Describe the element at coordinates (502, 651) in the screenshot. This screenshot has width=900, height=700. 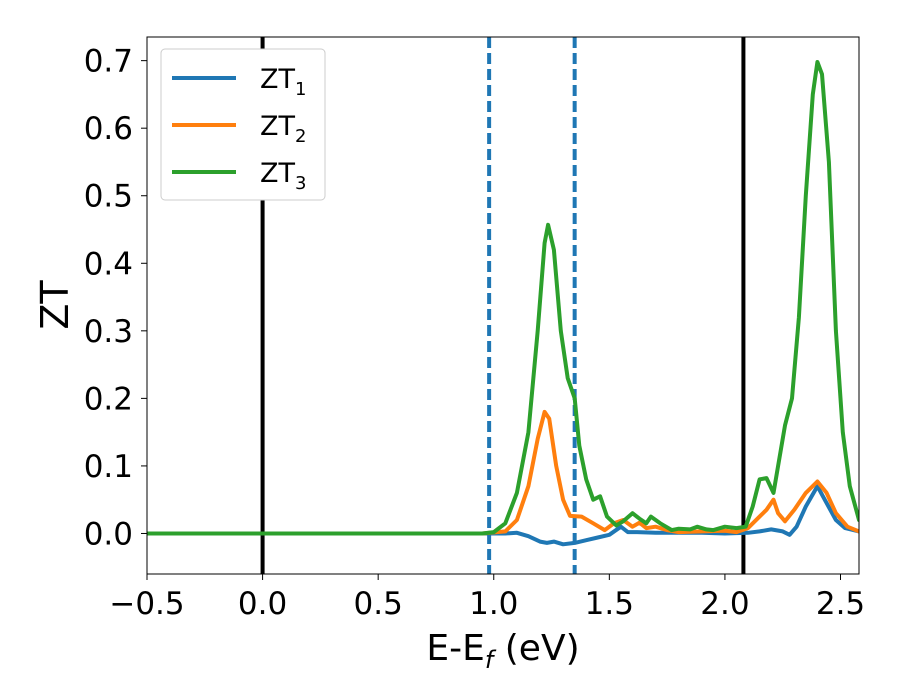
I see `x-axis-label: E-Ef (eV)` at that location.